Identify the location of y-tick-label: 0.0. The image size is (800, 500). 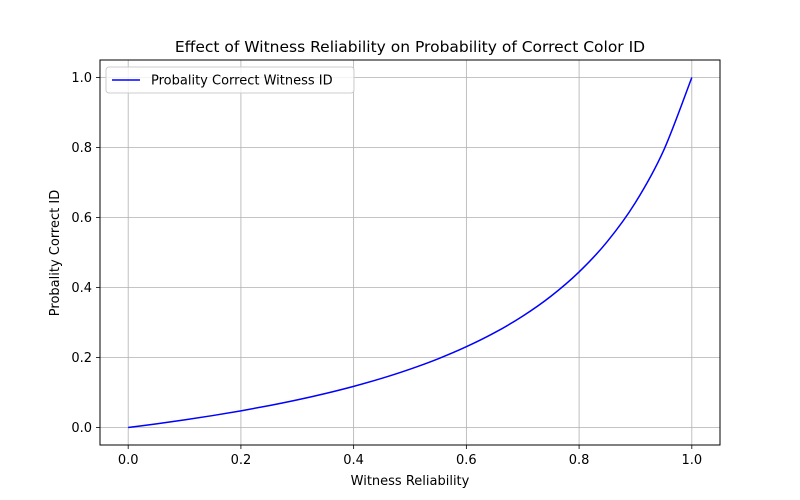
(81, 428).